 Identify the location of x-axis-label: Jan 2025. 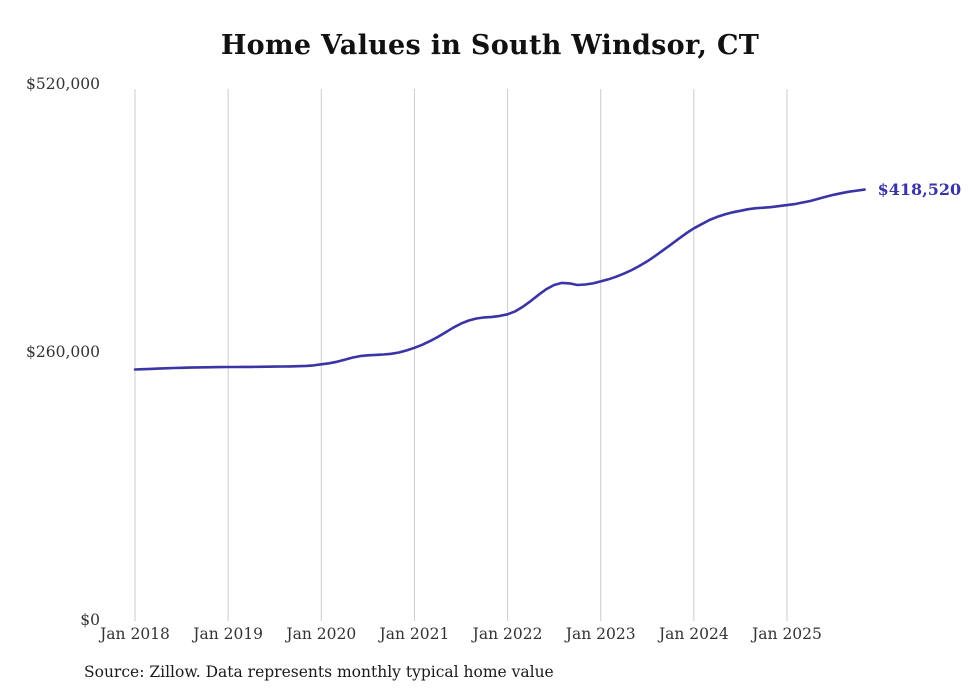
(787, 634).